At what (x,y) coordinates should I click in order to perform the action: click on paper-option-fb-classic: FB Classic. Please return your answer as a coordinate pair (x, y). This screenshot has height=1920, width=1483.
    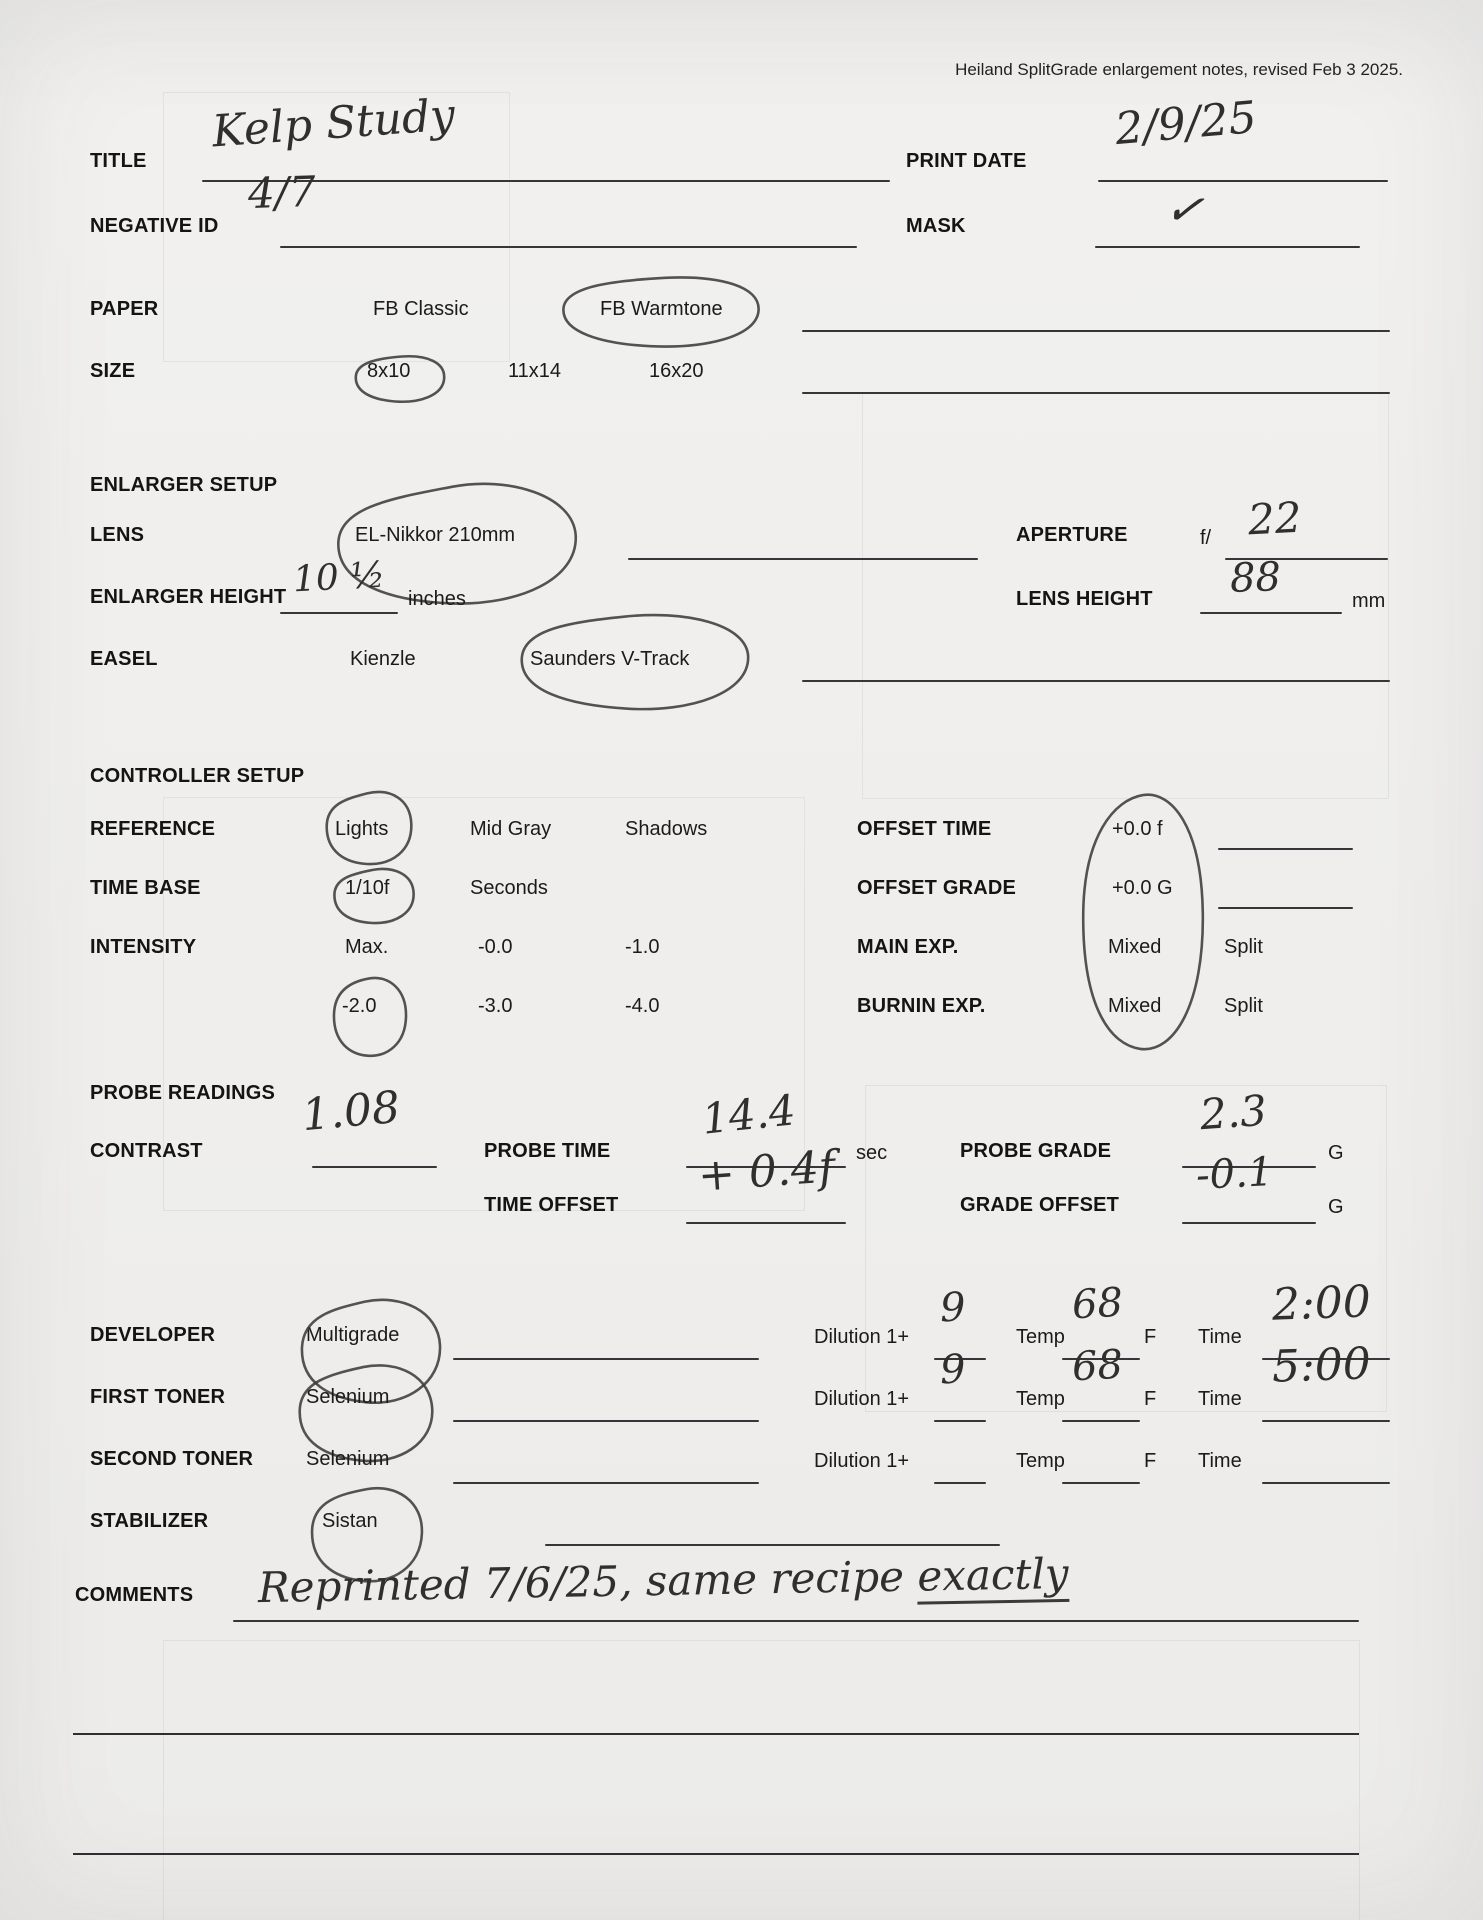
    Looking at the image, I should click on (421, 309).